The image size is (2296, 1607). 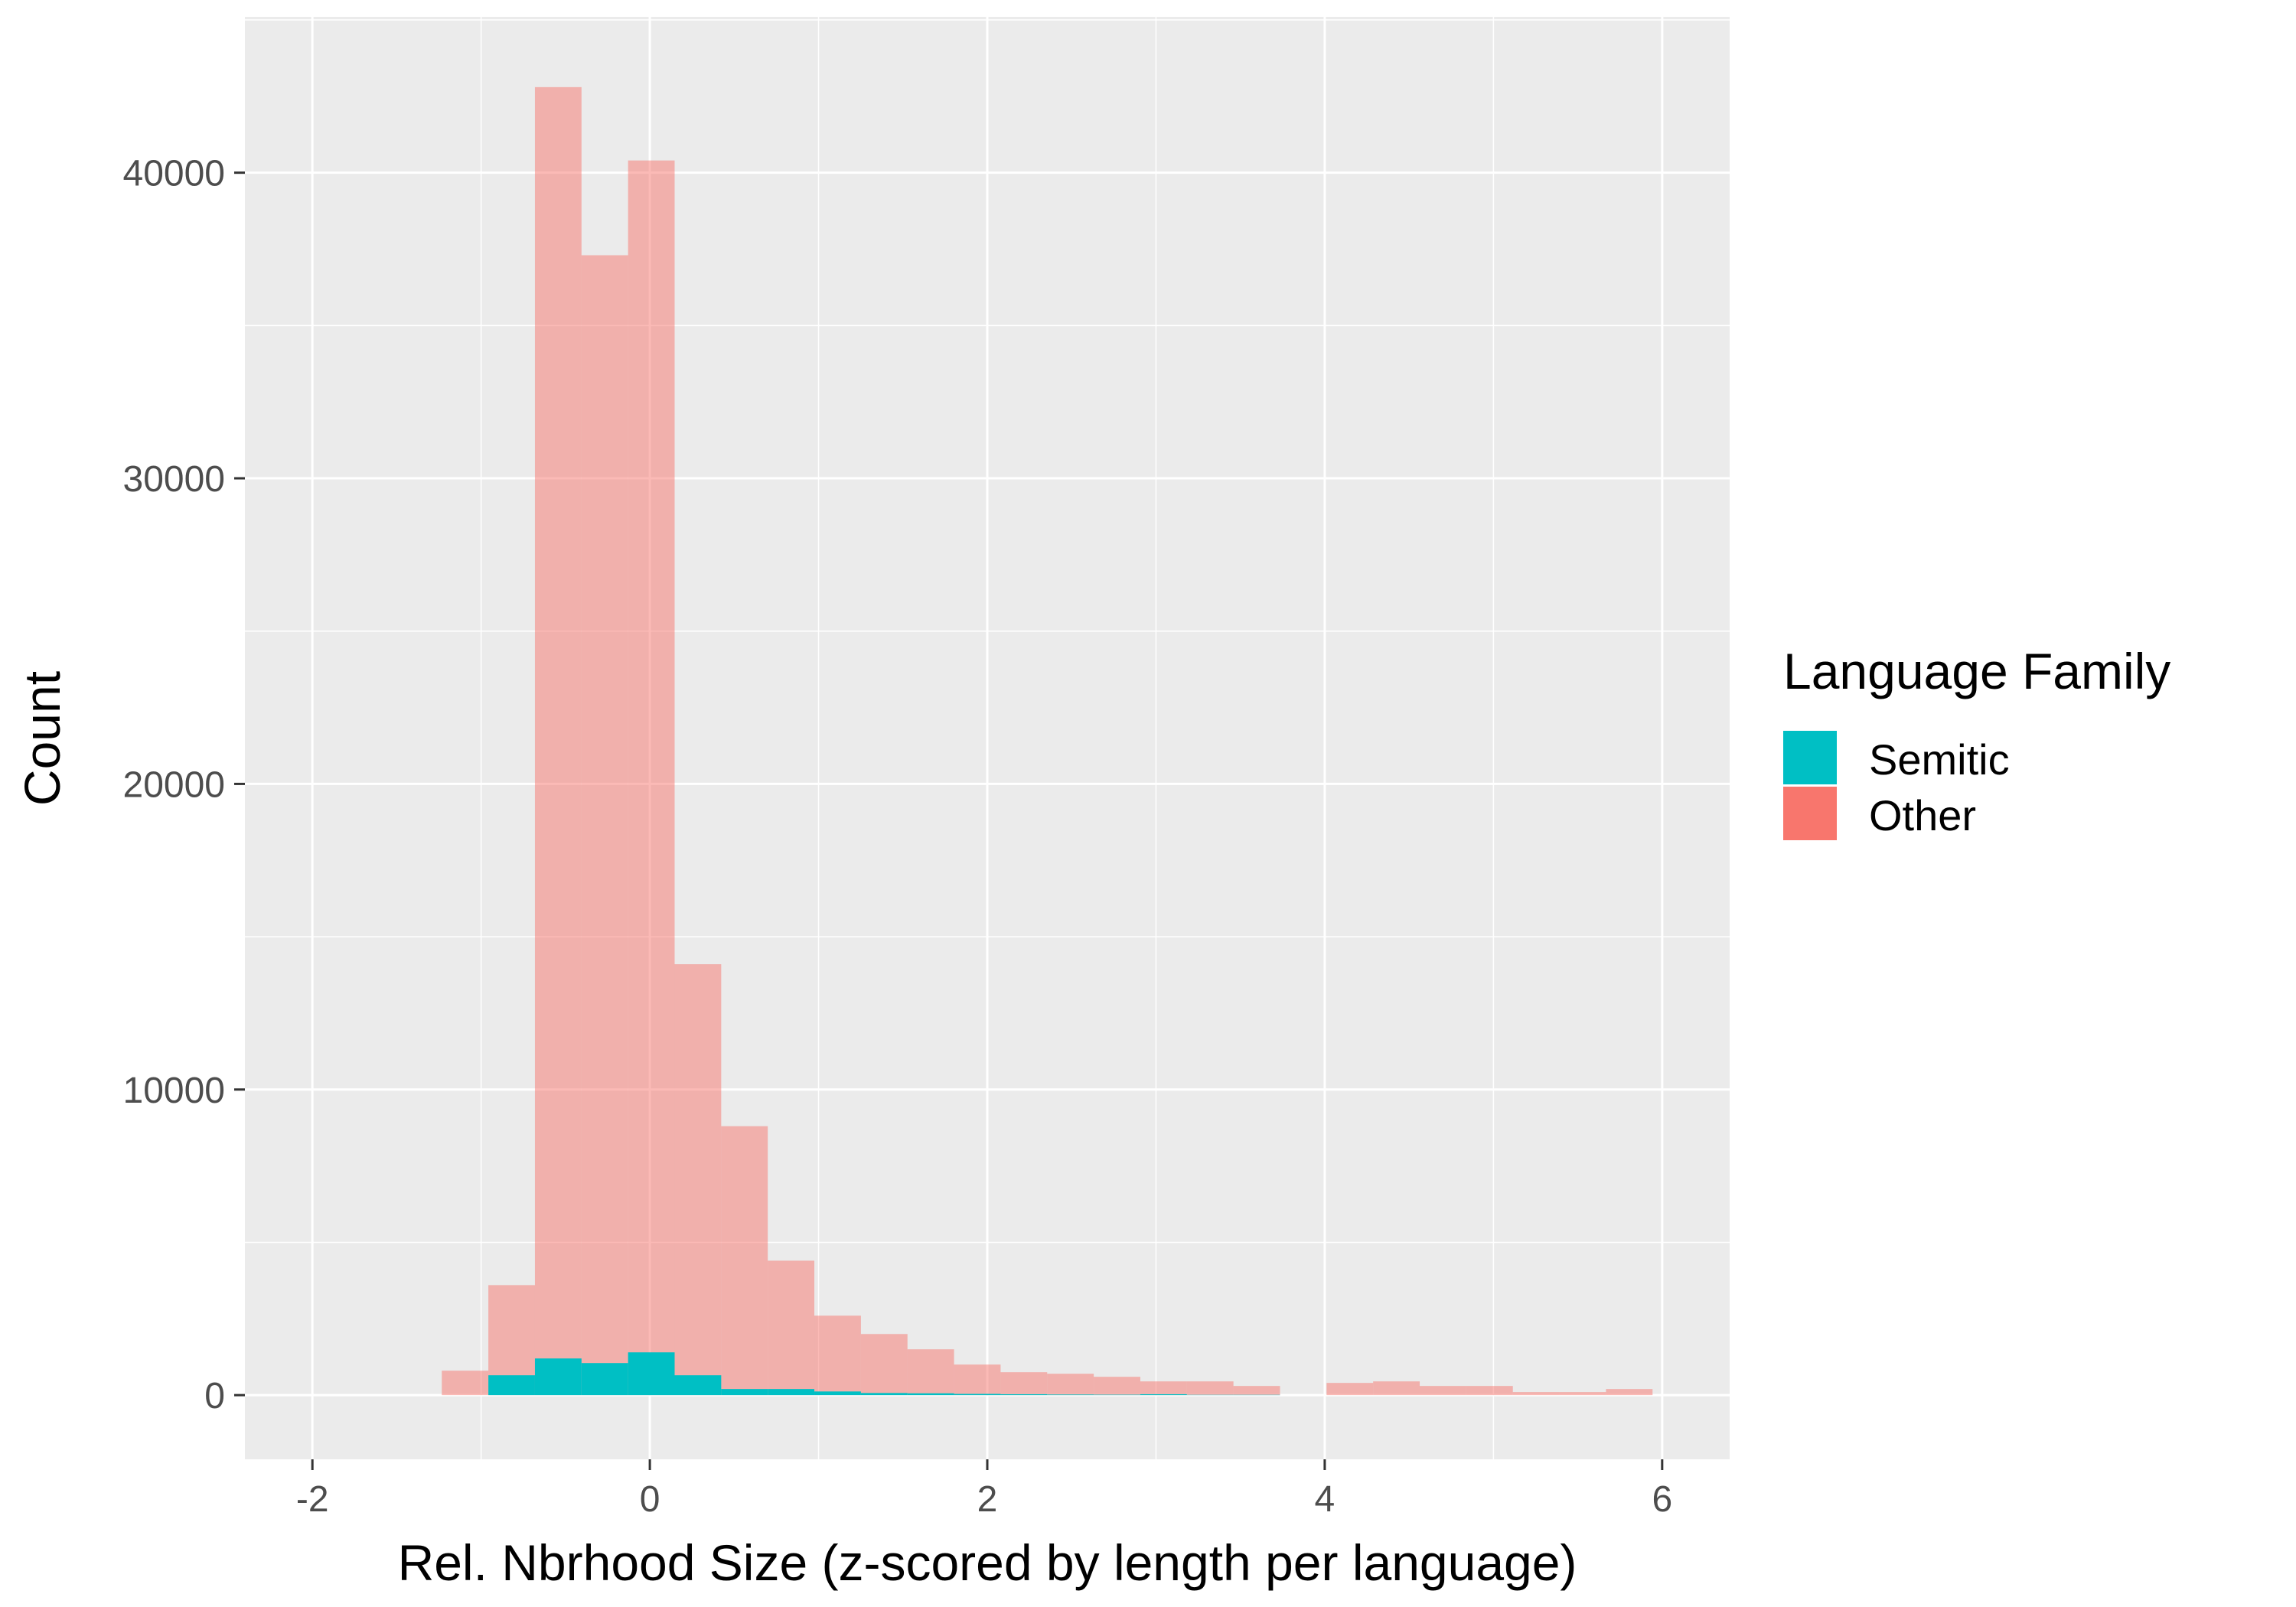 I want to click on y-tick-label: 0, so click(x=214, y=1396).